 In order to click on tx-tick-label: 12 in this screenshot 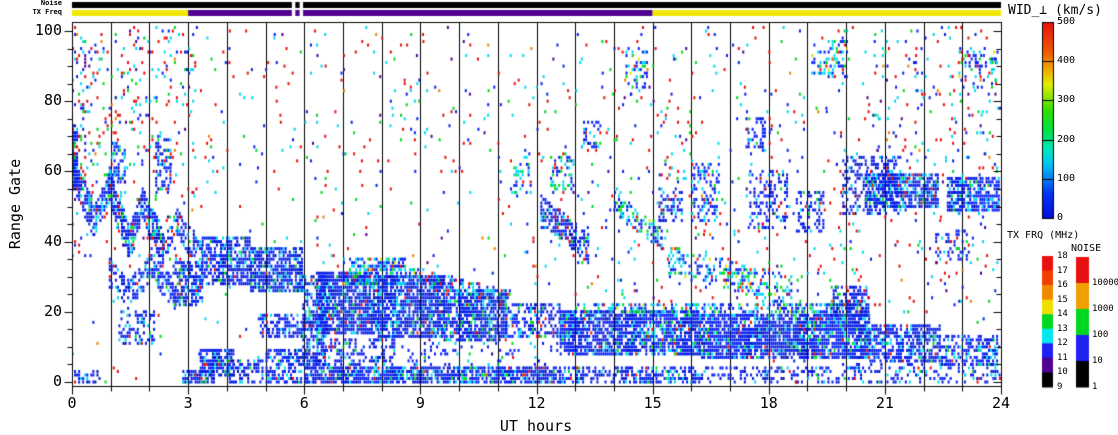, I will do `click(1062, 343)`.